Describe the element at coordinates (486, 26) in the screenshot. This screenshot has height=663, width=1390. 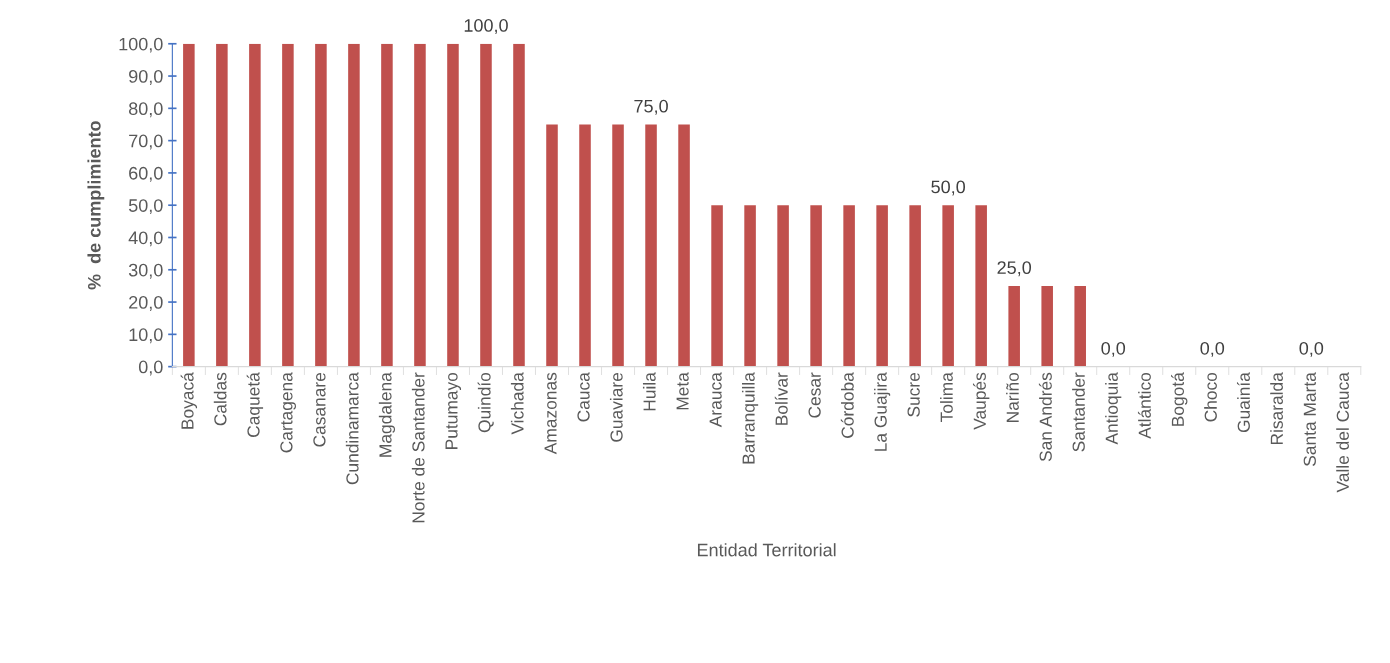
I see `data-label: 100,0` at that location.